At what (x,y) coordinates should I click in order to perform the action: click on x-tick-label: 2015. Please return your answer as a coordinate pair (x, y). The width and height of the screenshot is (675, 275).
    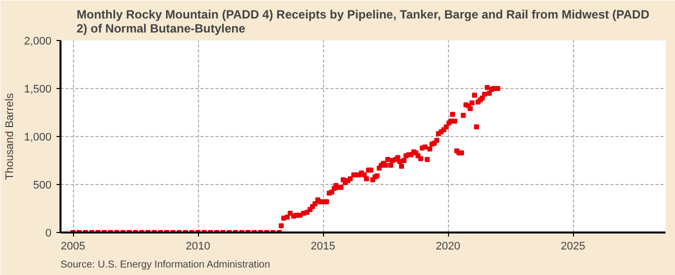
    Looking at the image, I should click on (323, 246).